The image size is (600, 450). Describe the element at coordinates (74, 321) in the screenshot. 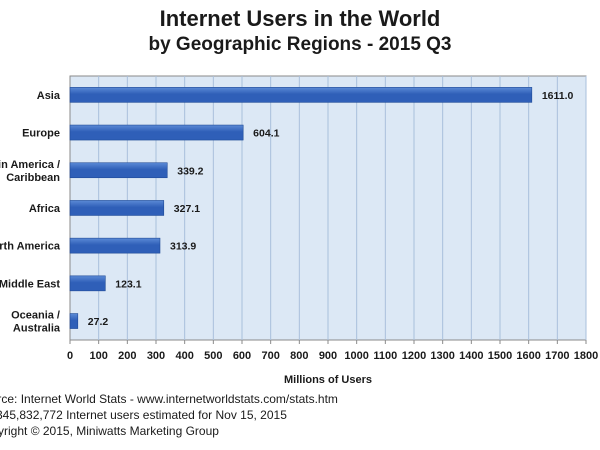

I see `bar-oceania-australia` at that location.